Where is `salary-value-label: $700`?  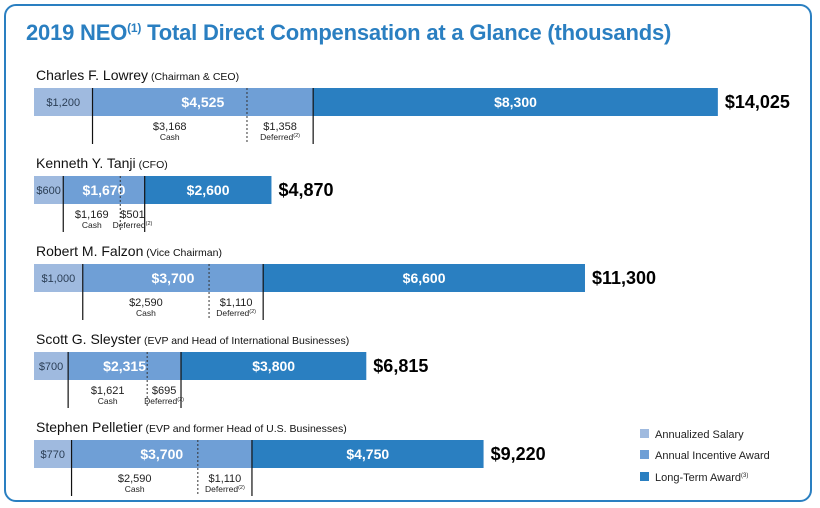
salary-value-label: $700 is located at coordinates (51, 367).